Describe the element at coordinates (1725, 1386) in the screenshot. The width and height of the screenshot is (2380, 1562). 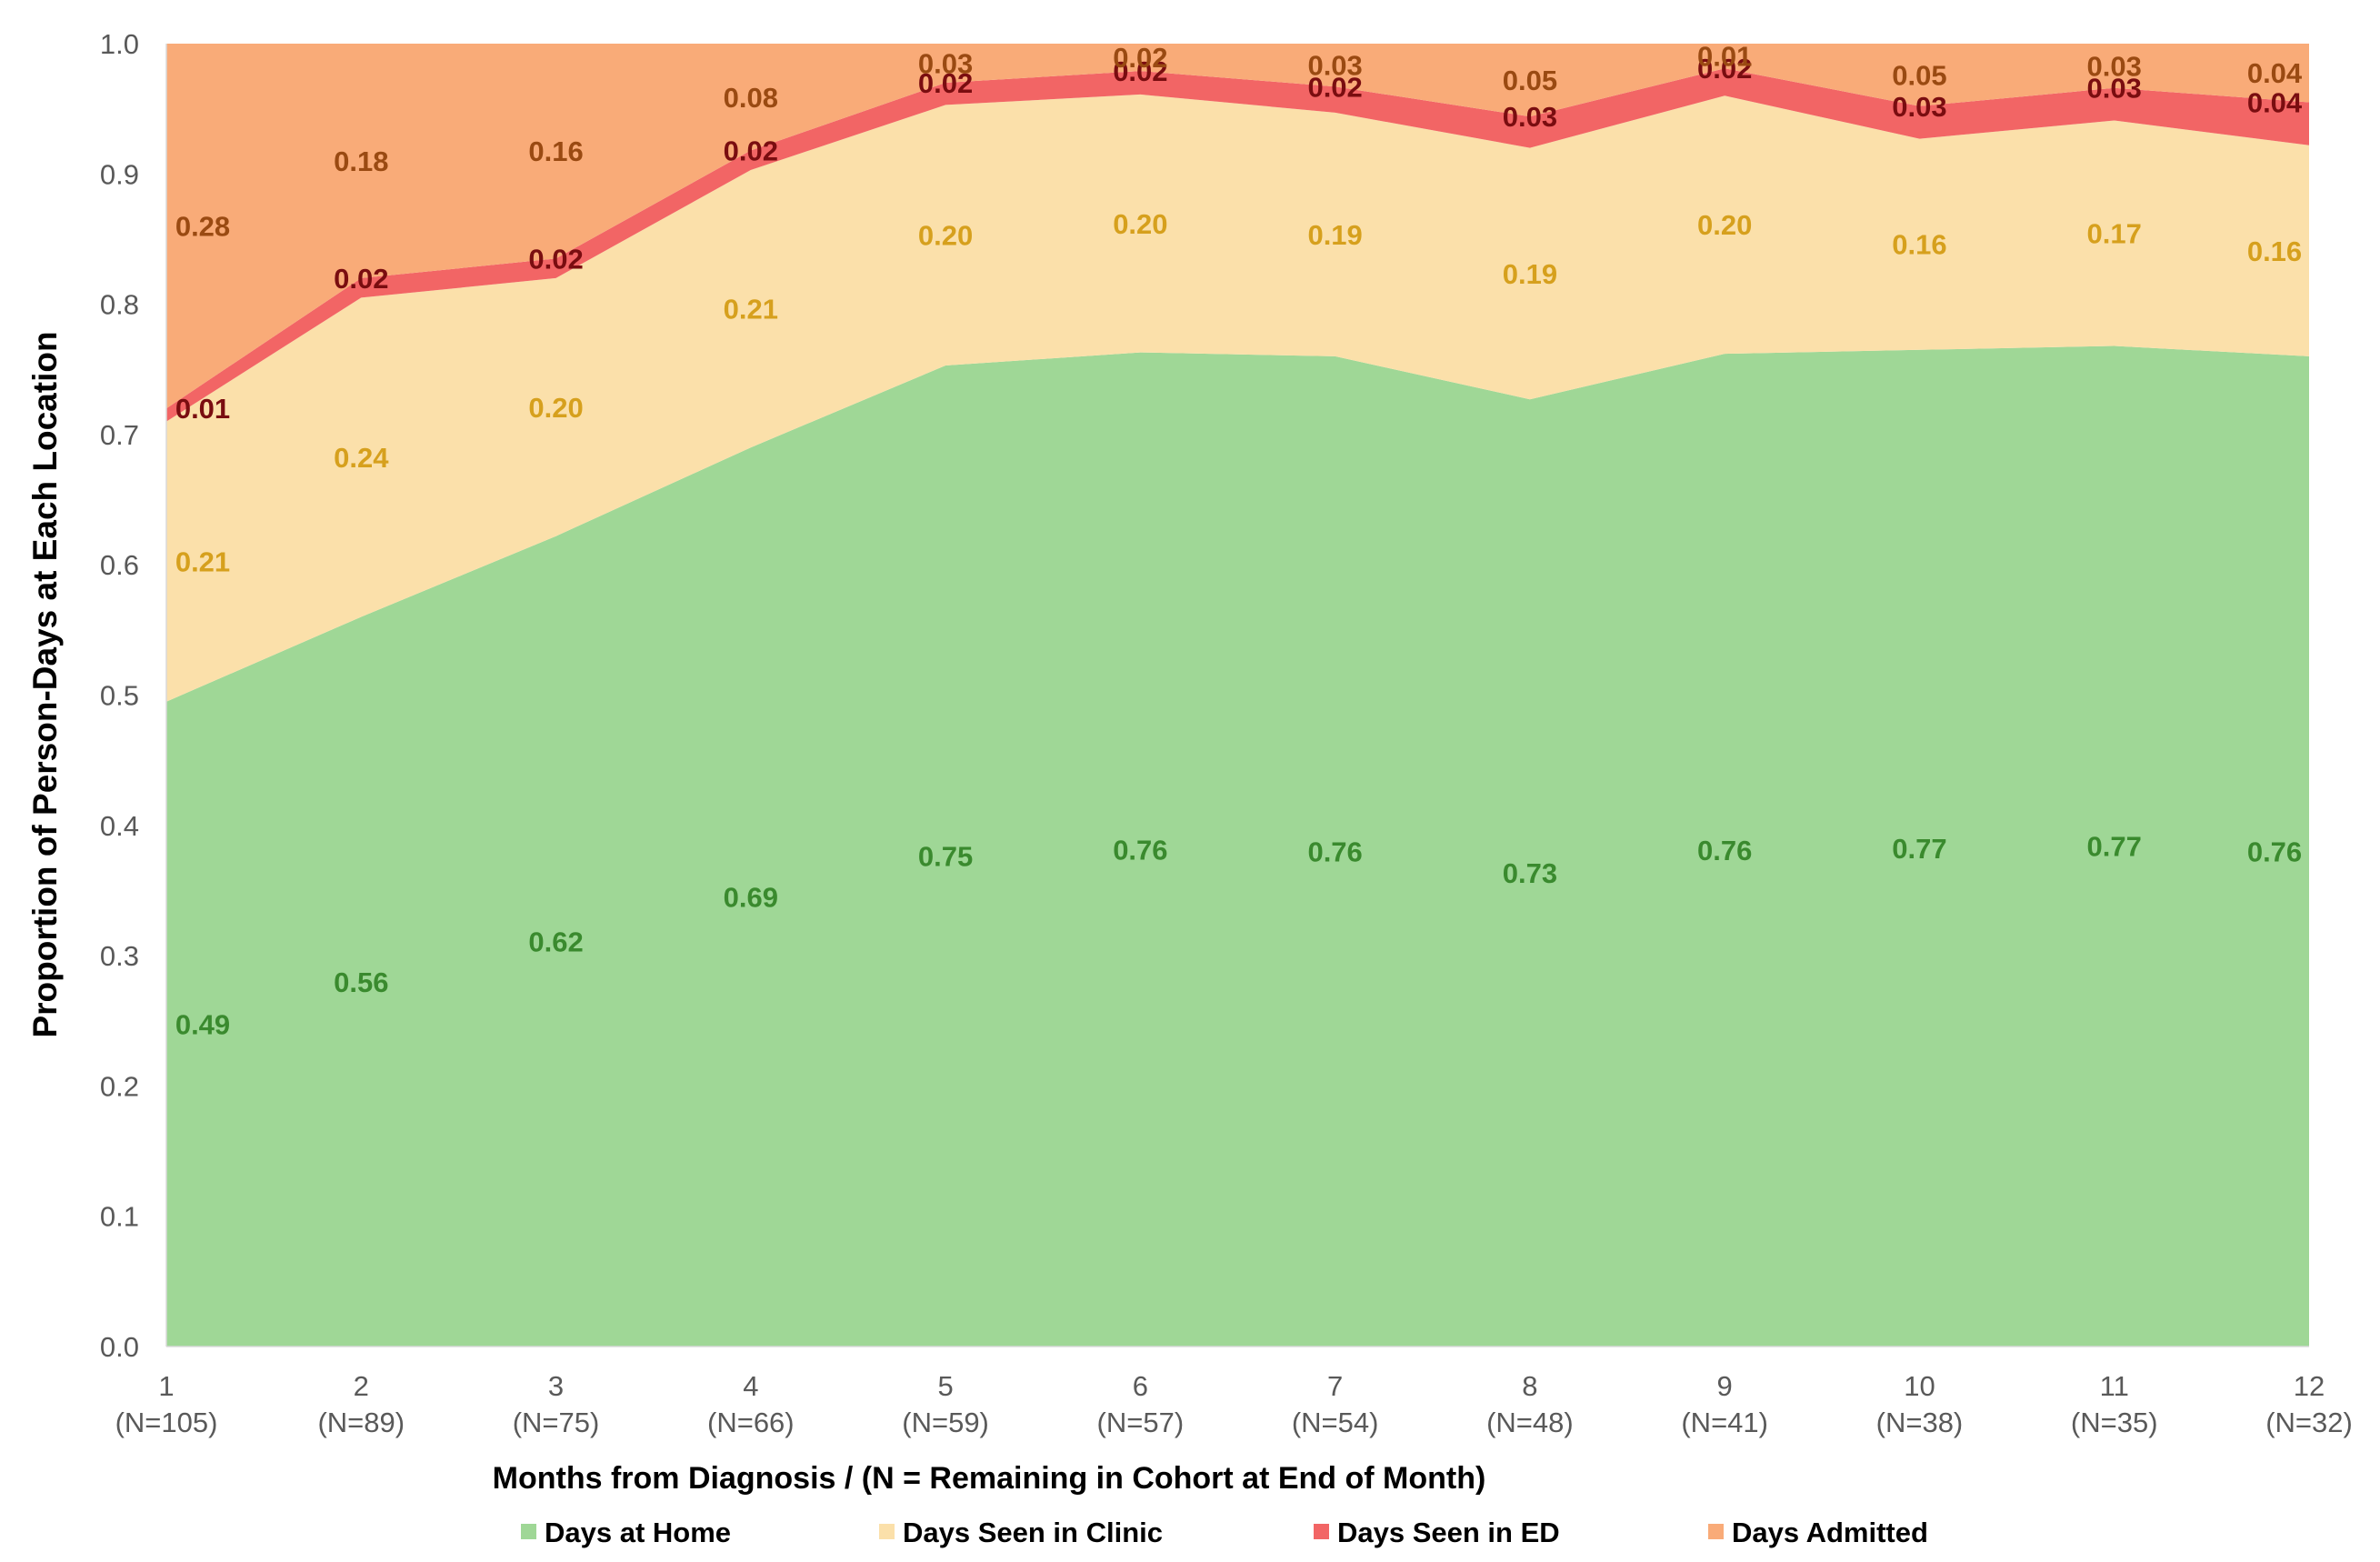
I see `x-tick-month-label: 9` at that location.